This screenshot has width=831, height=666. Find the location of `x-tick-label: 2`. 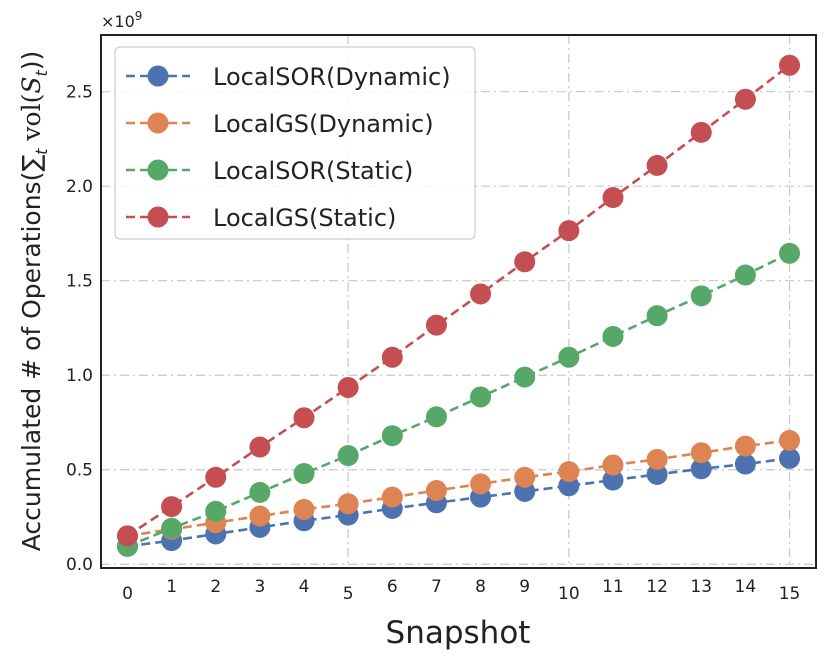

x-tick-label: 2 is located at coordinates (215, 587).